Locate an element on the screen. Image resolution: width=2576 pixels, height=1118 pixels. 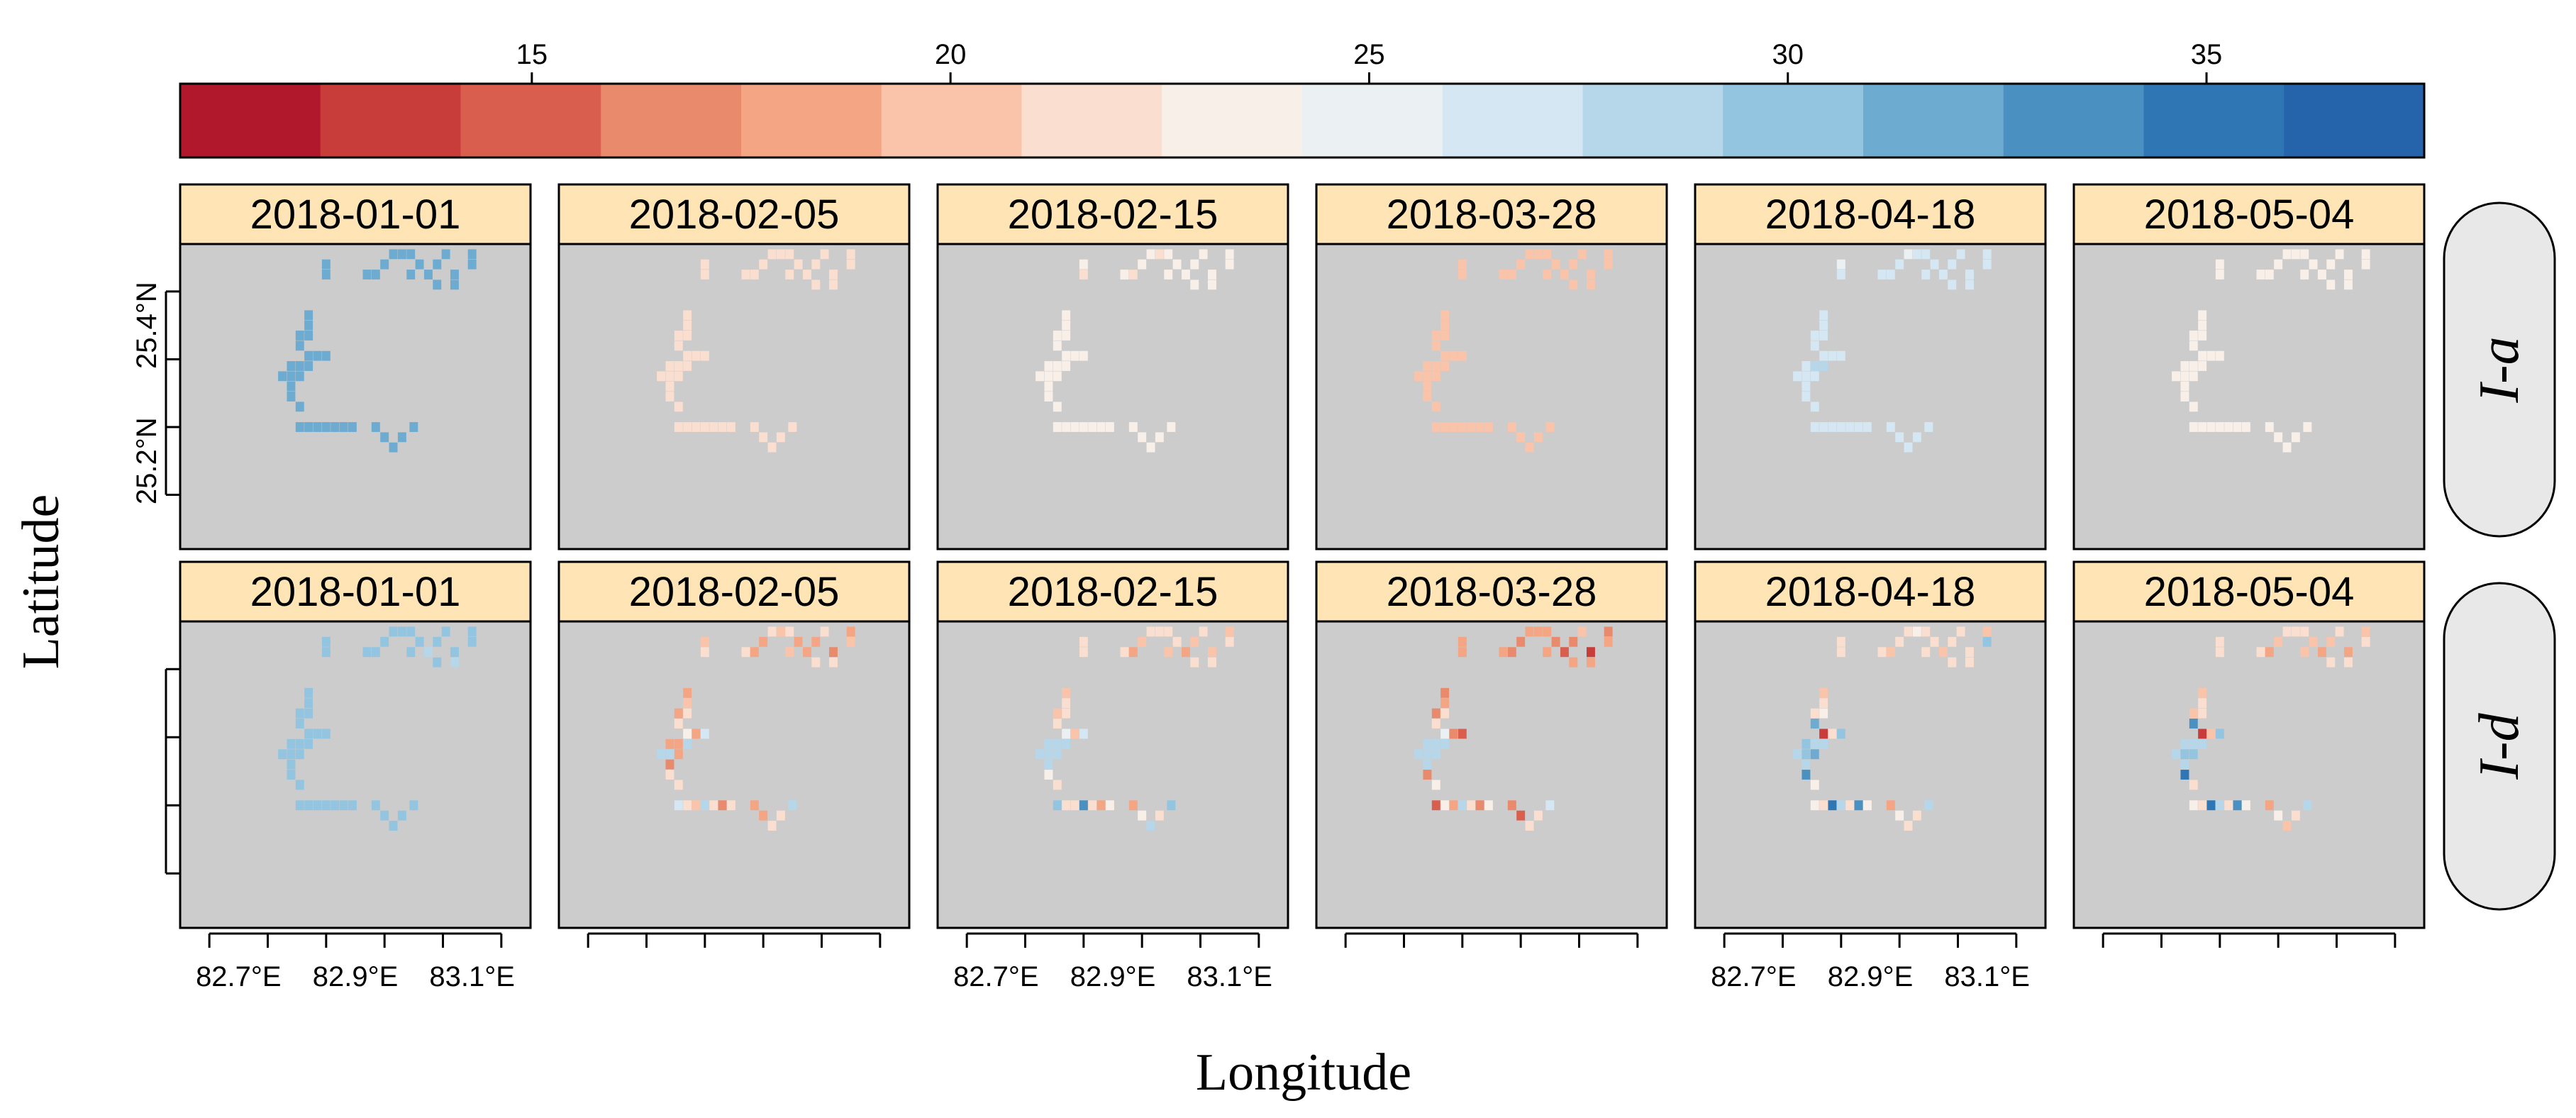
date-strip-label: 2018-02-15 is located at coordinates (1113, 215).